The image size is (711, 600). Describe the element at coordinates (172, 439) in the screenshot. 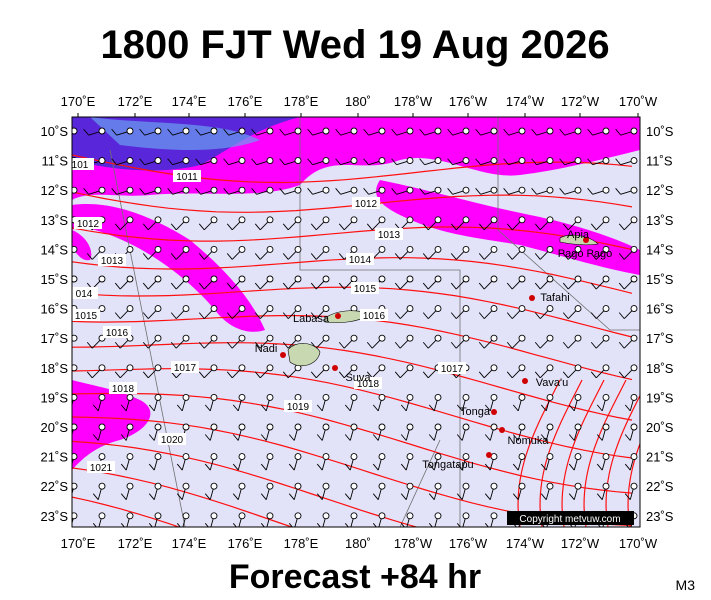

I see `isobar-label-box` at that location.